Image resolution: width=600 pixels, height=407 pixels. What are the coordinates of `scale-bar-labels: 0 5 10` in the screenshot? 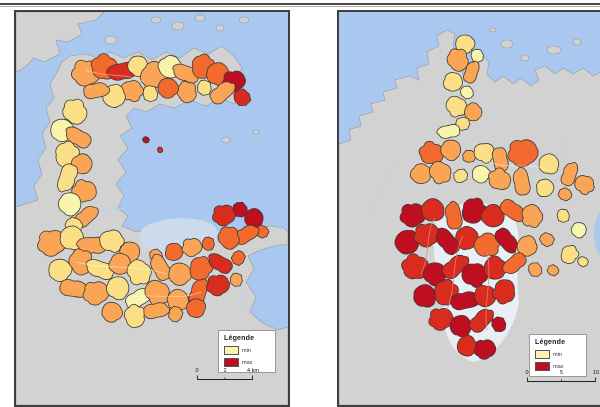 It's located at (562, 373).